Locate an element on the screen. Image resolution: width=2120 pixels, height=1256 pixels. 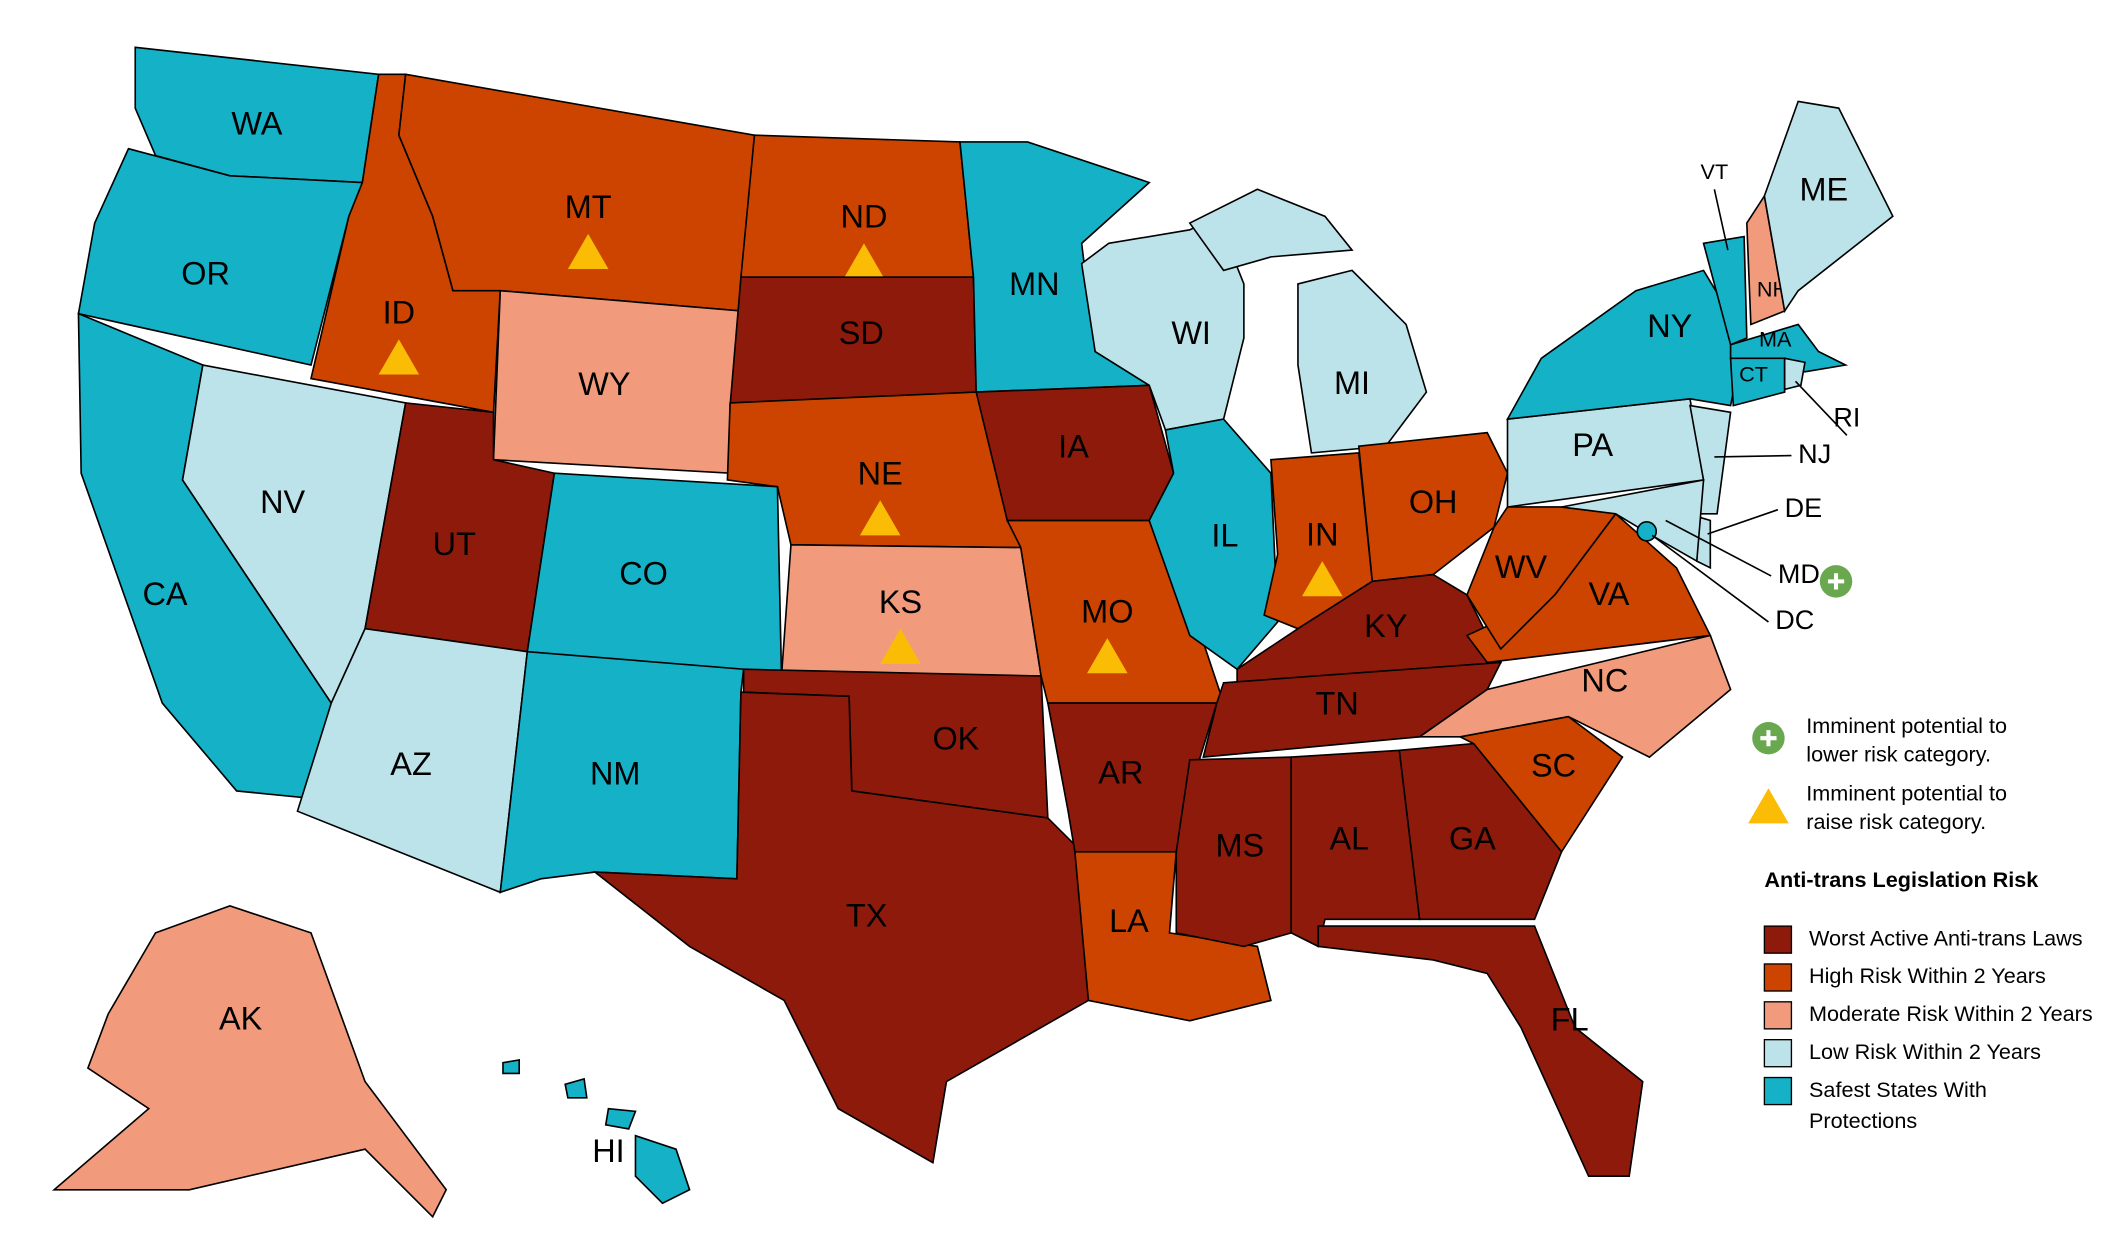
state-label: GA is located at coordinates (1472, 839).